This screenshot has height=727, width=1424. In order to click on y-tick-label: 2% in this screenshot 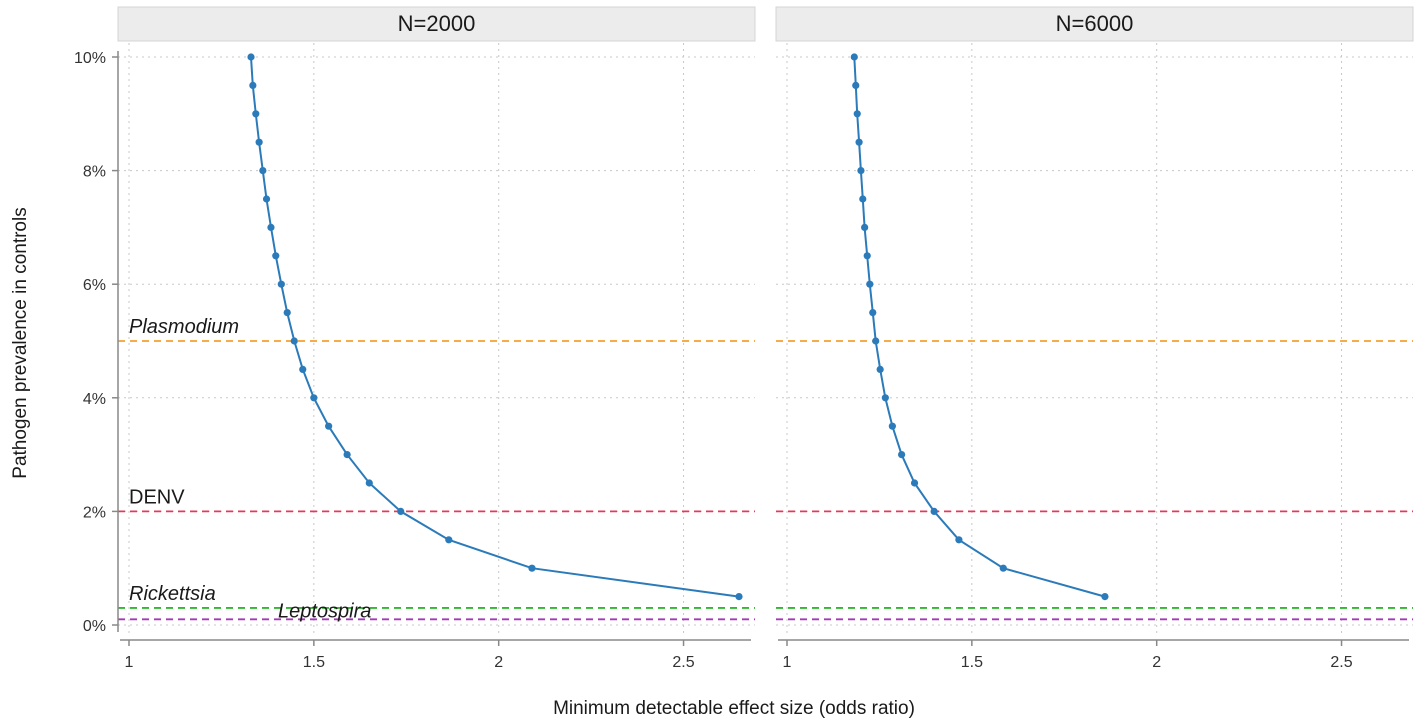, I will do `click(94, 512)`.